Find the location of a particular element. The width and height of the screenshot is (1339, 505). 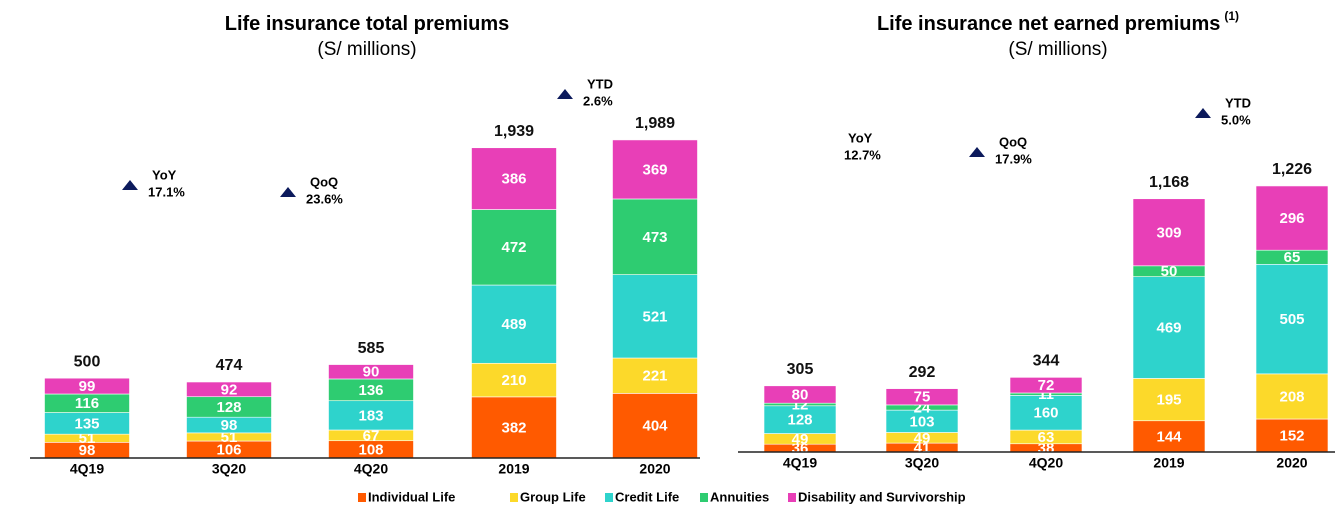

total-label: 474 is located at coordinates (229, 365).